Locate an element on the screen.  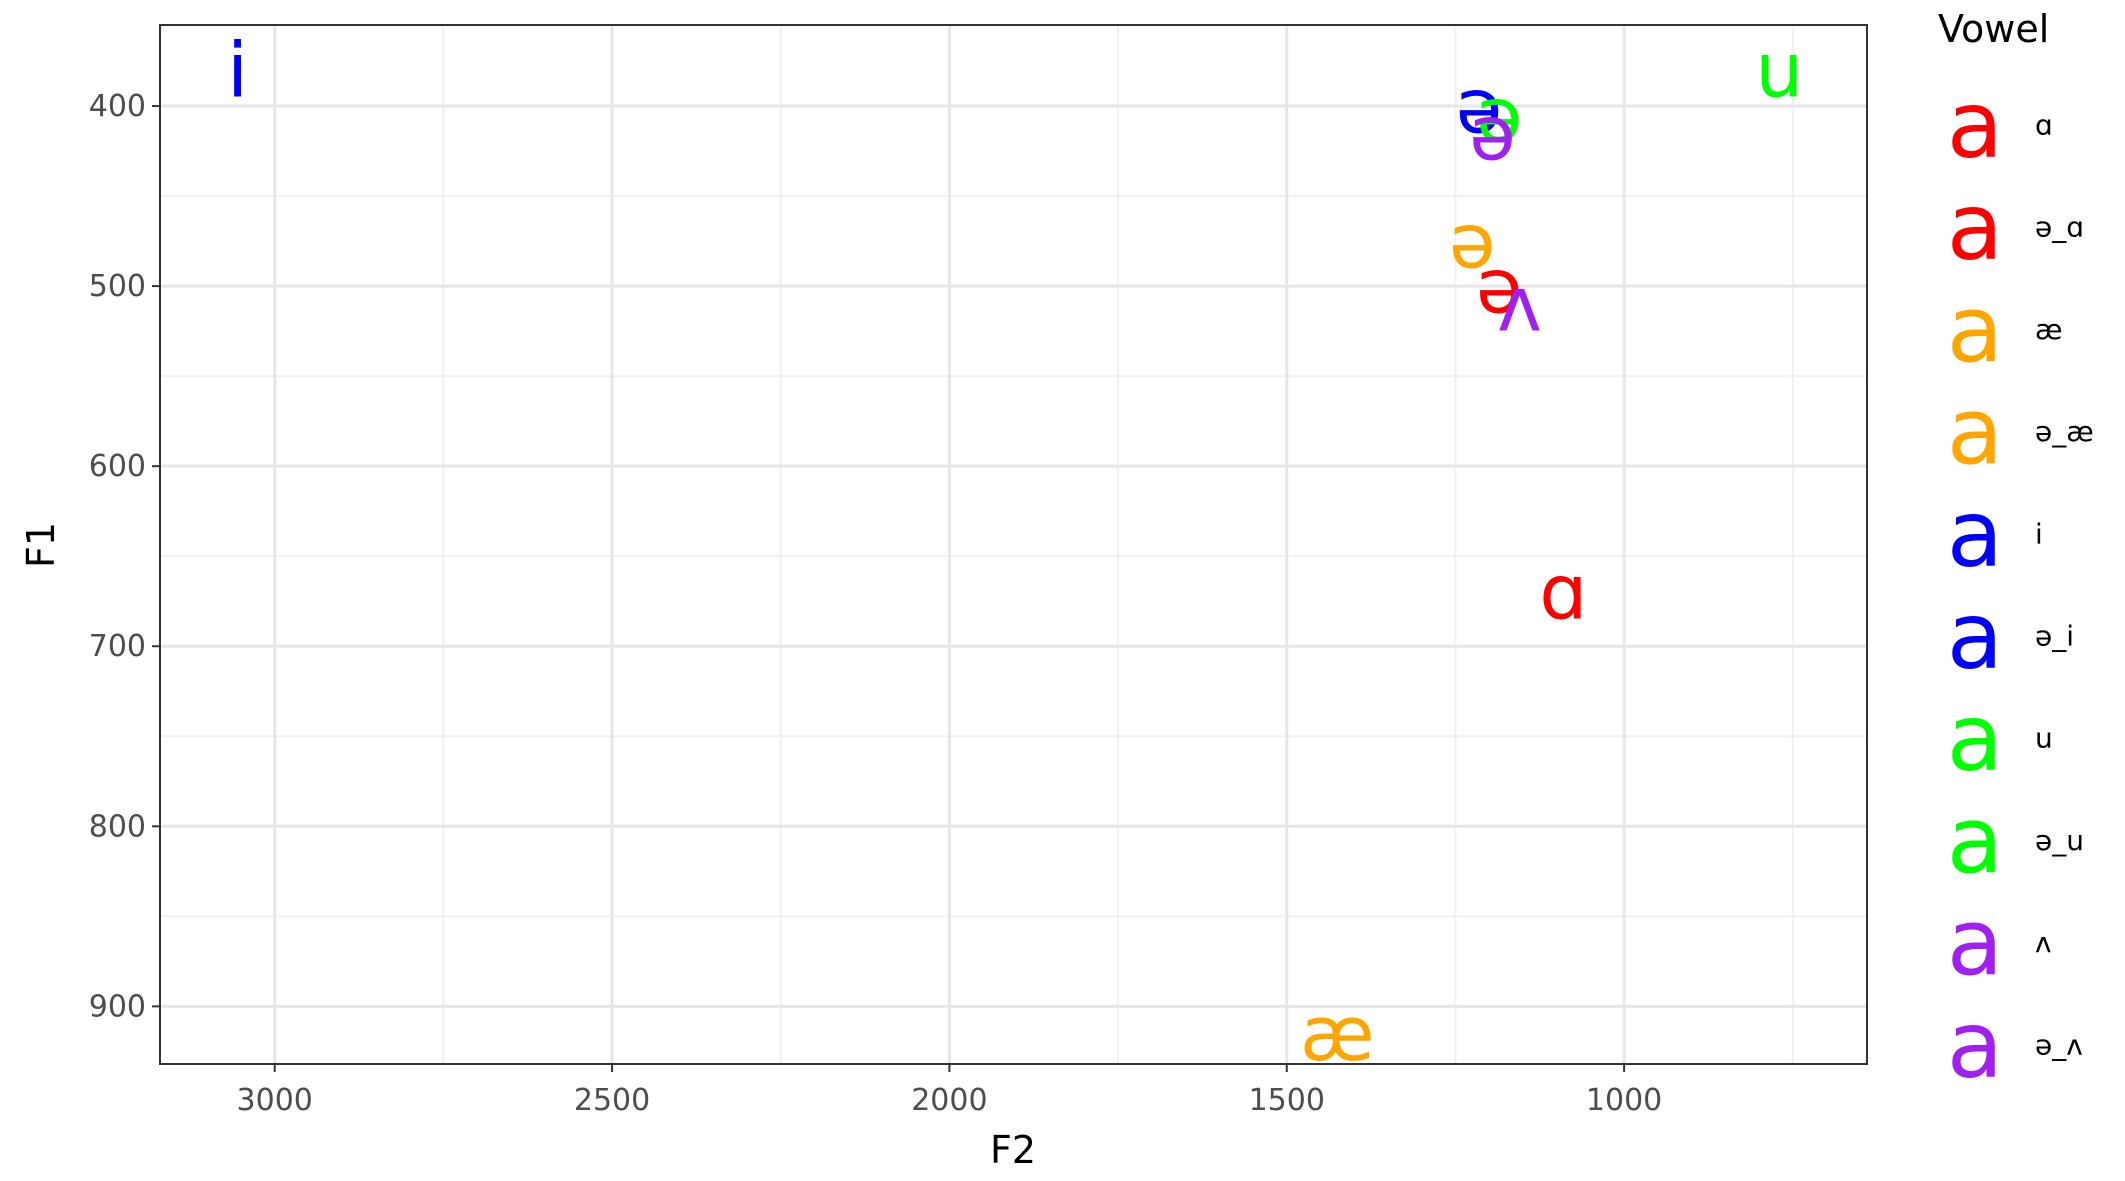
legend-label: ə_ɑ is located at coordinates (2059, 227).